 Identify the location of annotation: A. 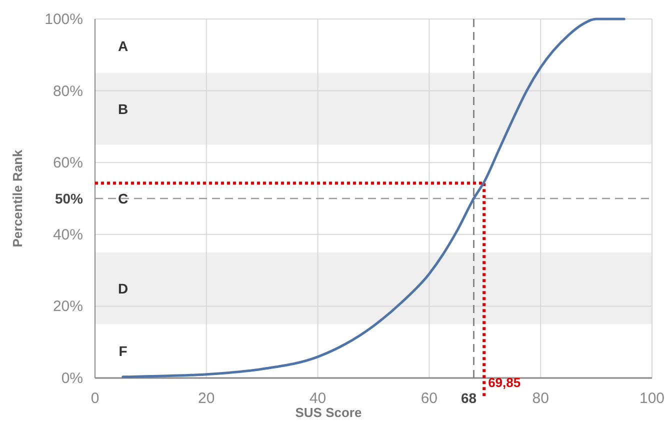
(123, 46).